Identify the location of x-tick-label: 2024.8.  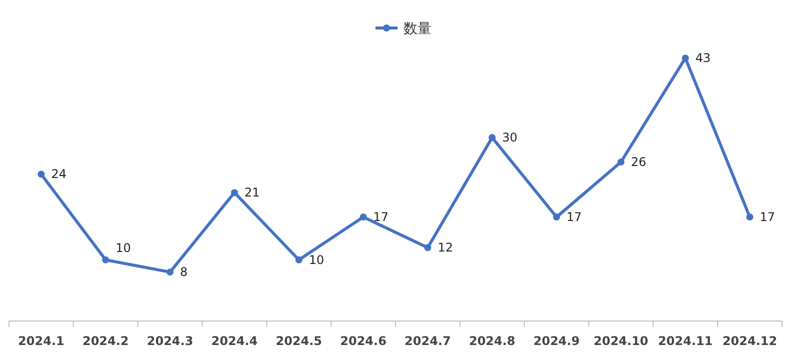
(492, 341).